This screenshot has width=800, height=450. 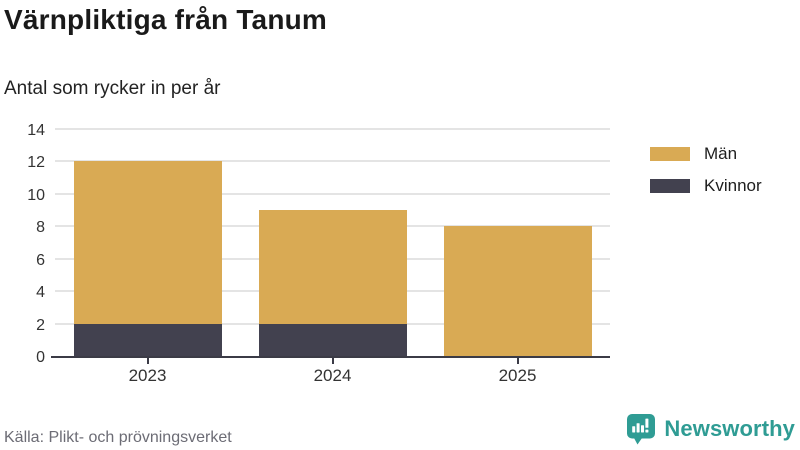 I want to click on bar-2023-män, so click(x=147, y=242).